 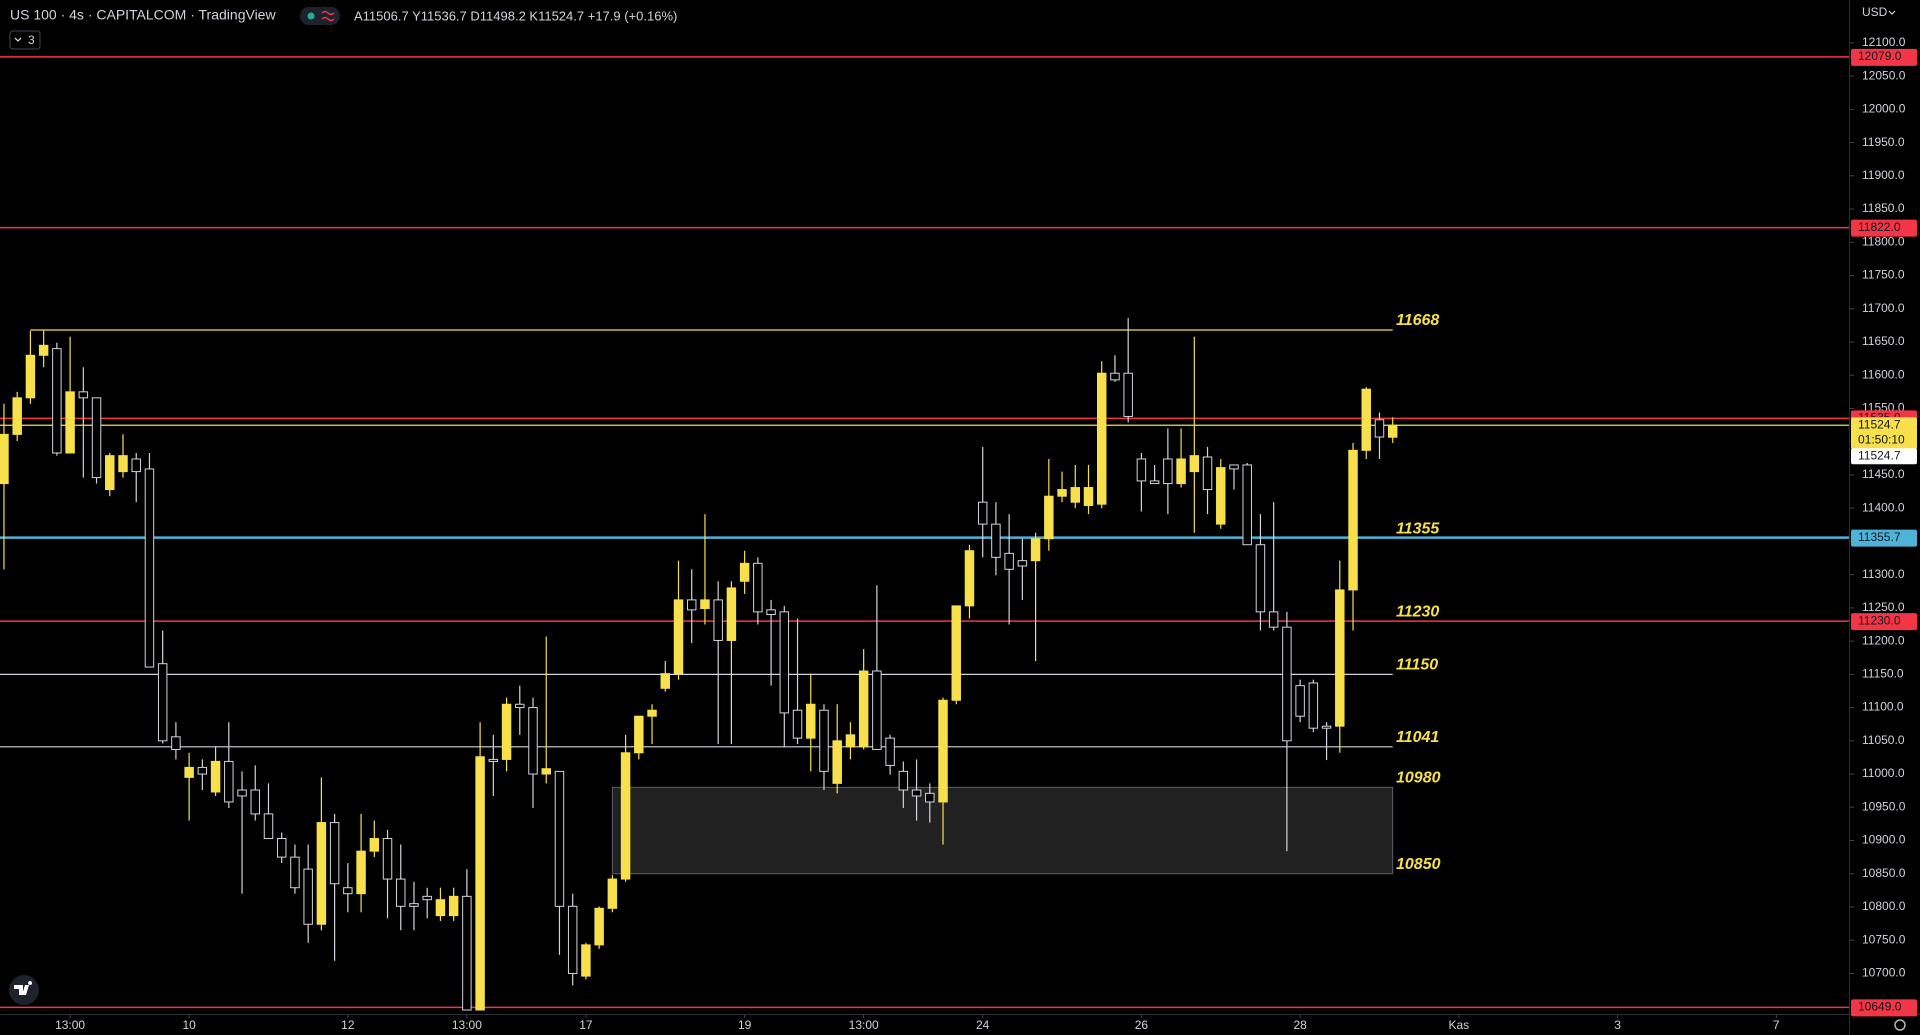 What do you see at coordinates (1883, 341) in the screenshot?
I see `y-tick-label: 11650.0` at bounding box center [1883, 341].